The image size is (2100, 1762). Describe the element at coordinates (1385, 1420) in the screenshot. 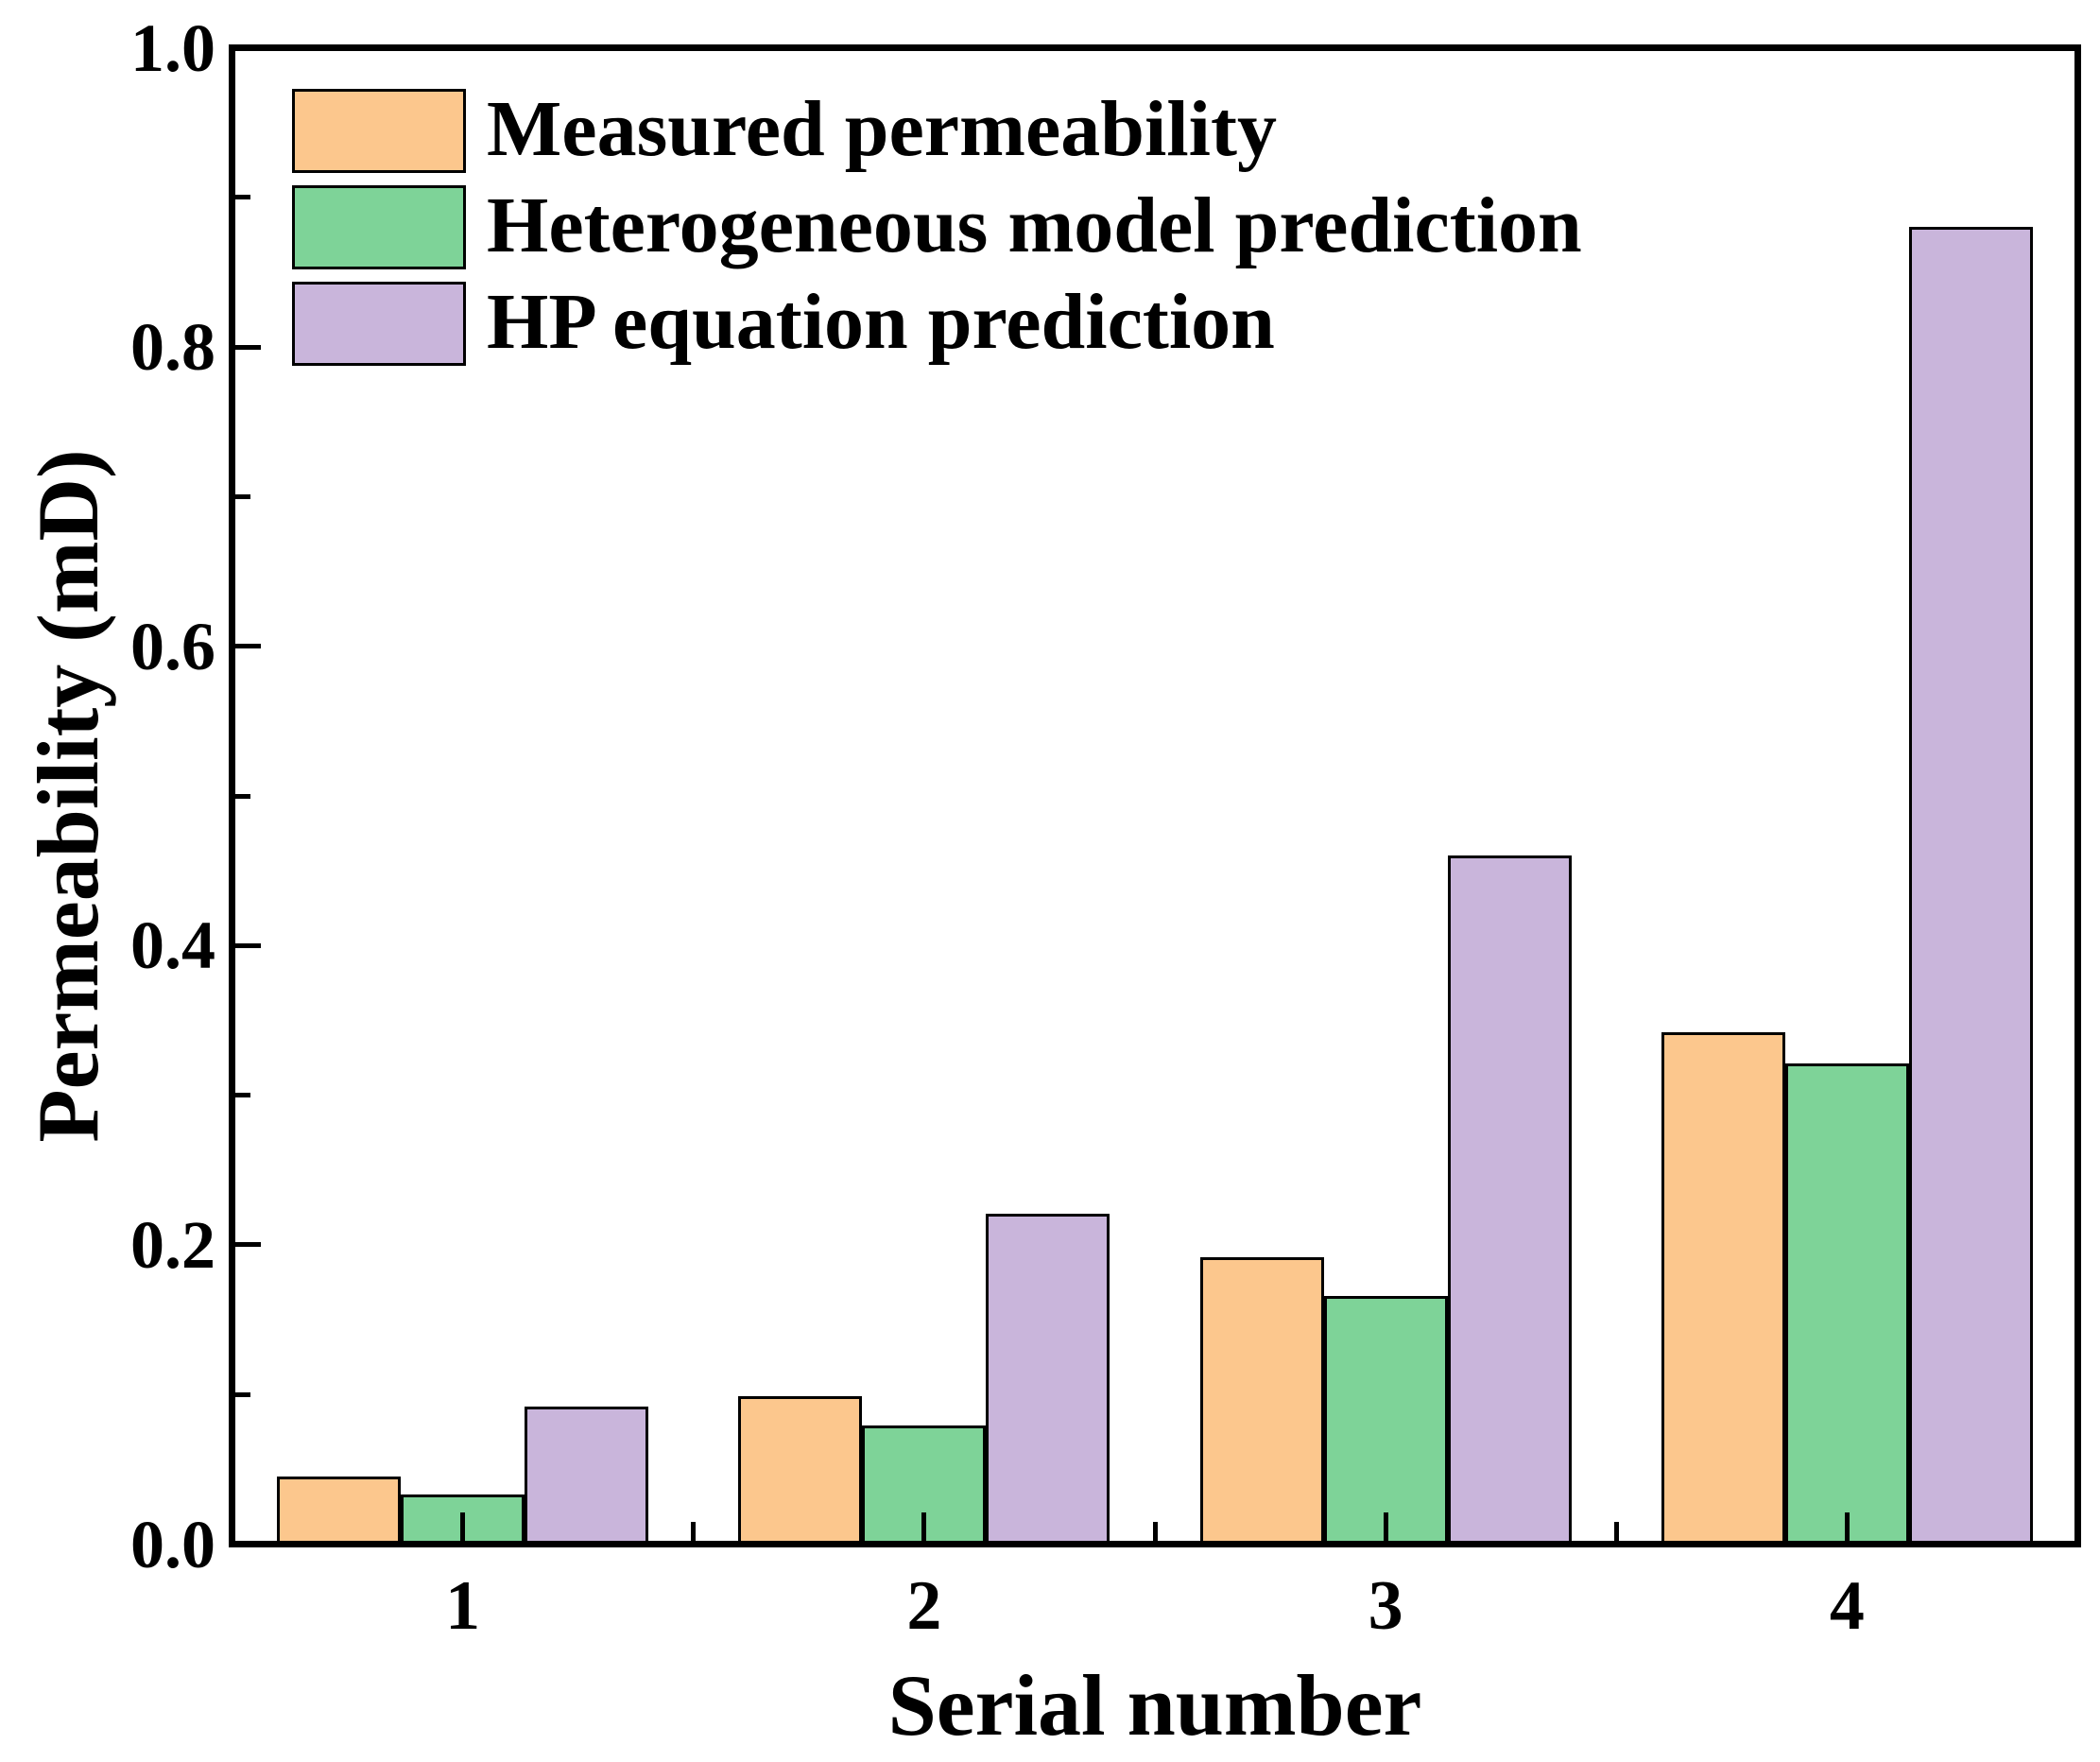

I see `bar-series2-group3` at that location.